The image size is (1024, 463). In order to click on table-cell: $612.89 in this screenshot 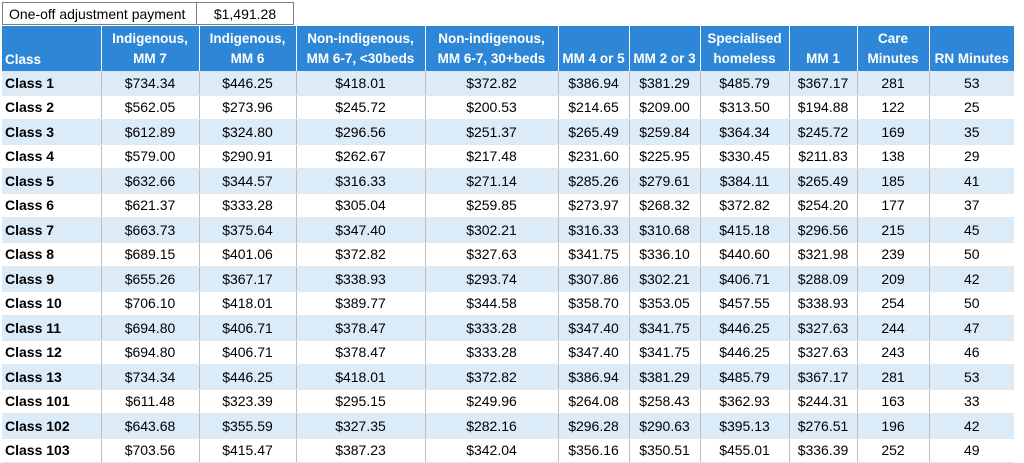, I will do `click(150, 132)`.